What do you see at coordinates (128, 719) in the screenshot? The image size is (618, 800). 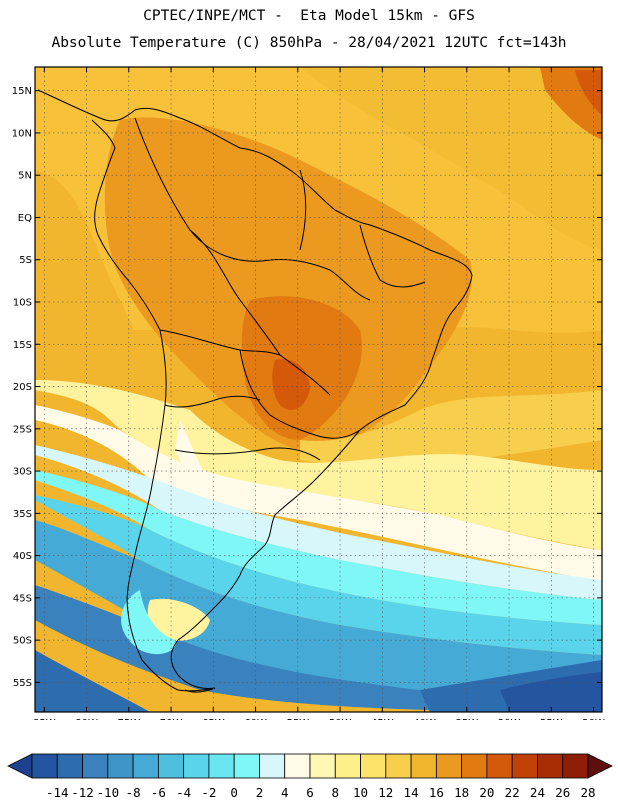 I see `lon-label: 75W` at bounding box center [128, 719].